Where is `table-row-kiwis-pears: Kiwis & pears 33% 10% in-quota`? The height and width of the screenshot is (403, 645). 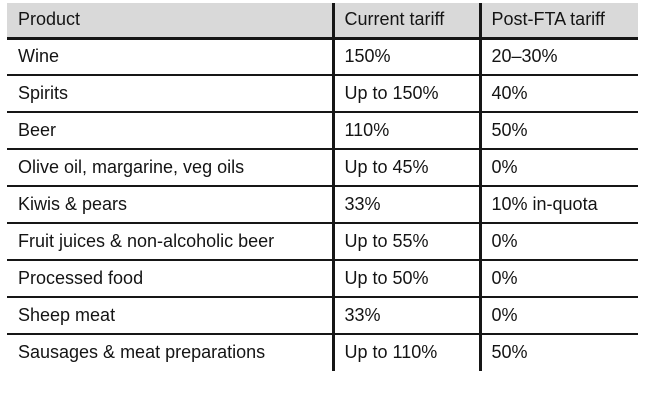
table-row-kiwis-pears: Kiwis & pears 33% 10% in-quota is located at coordinates (322, 204).